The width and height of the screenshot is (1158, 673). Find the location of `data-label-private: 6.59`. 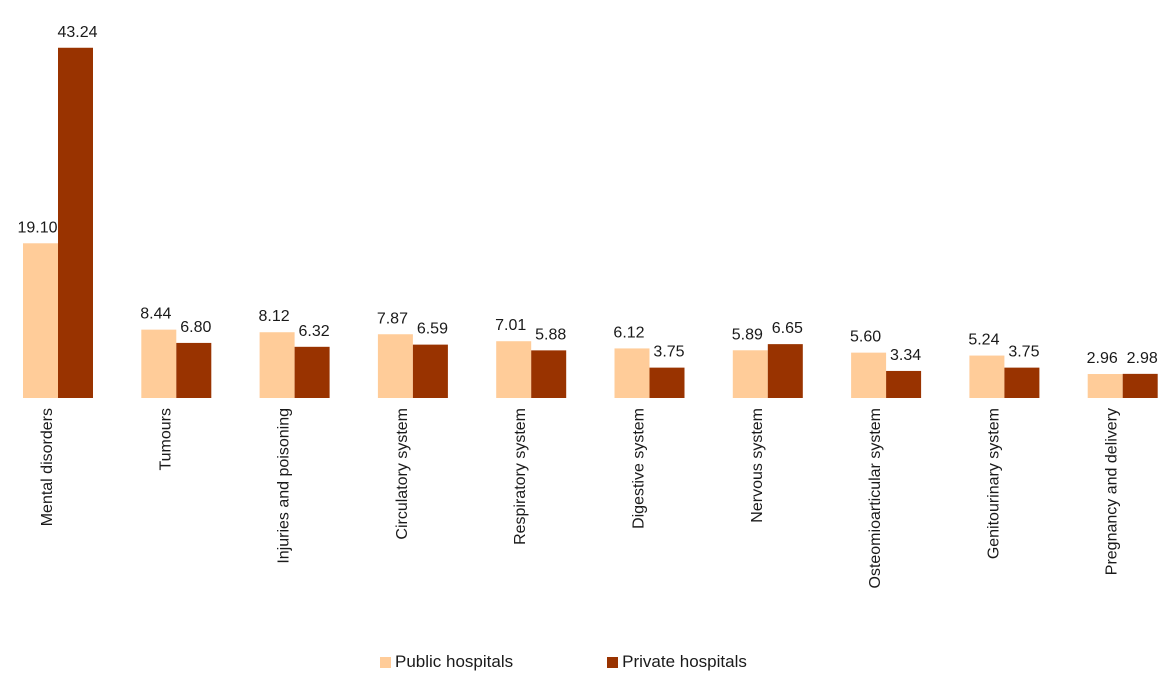

data-label-private: 6.59 is located at coordinates (432, 329).